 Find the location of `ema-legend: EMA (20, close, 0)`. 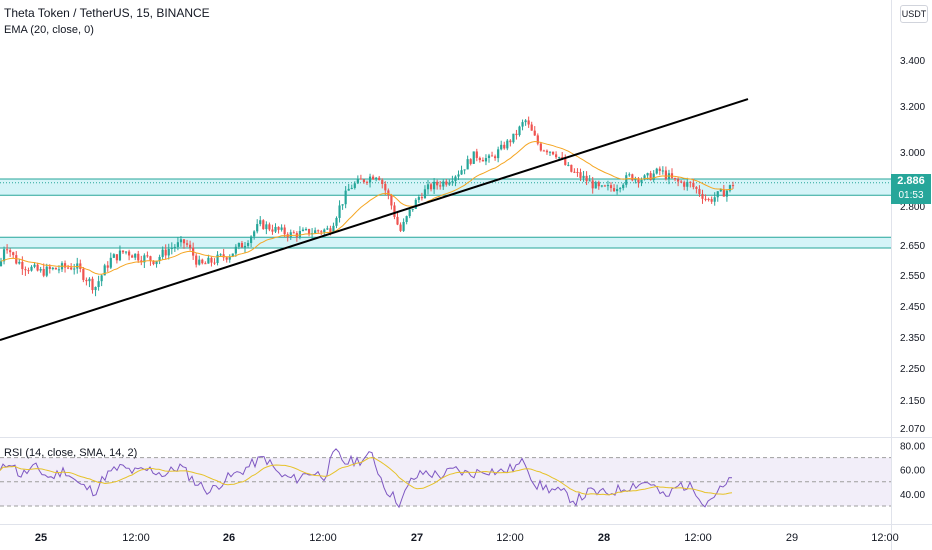

ema-legend: EMA (20, close, 0) is located at coordinates (49, 30).